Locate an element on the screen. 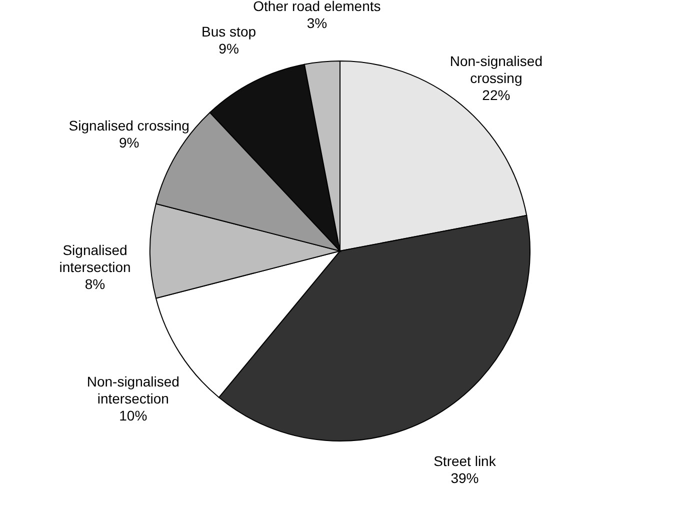 The height and width of the screenshot is (505, 687). data-label: 8% is located at coordinates (95, 284).